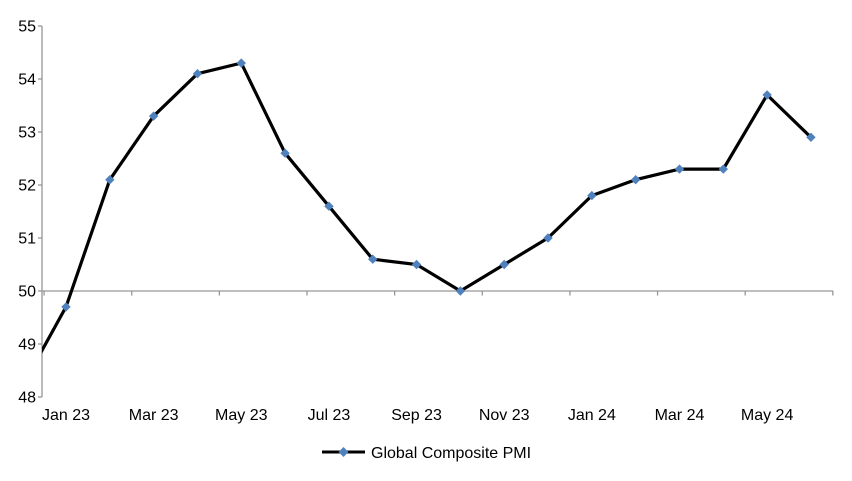 This screenshot has height=481, width=852. What do you see at coordinates (154, 415) in the screenshot?
I see `x-axis-tick-label: Mar 23` at bounding box center [154, 415].